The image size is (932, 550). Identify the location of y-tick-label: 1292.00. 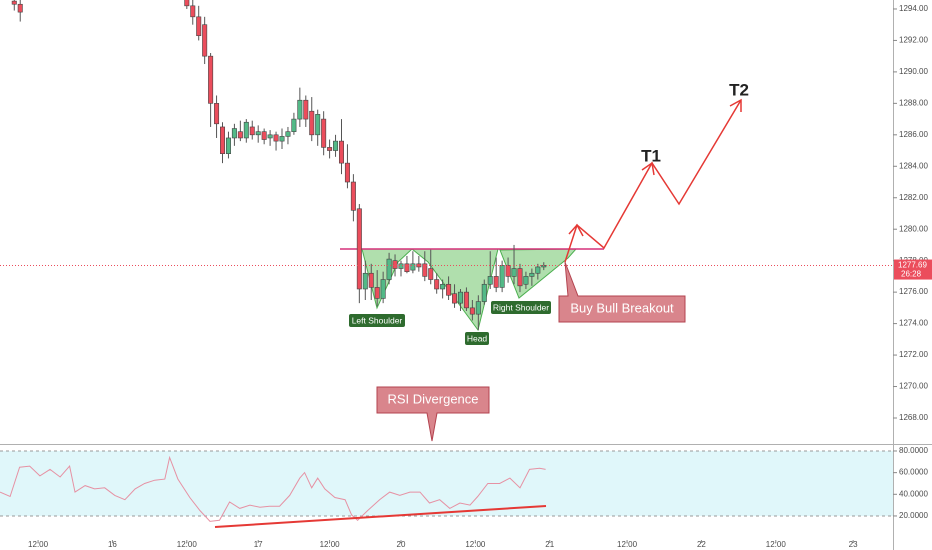
(913, 40).